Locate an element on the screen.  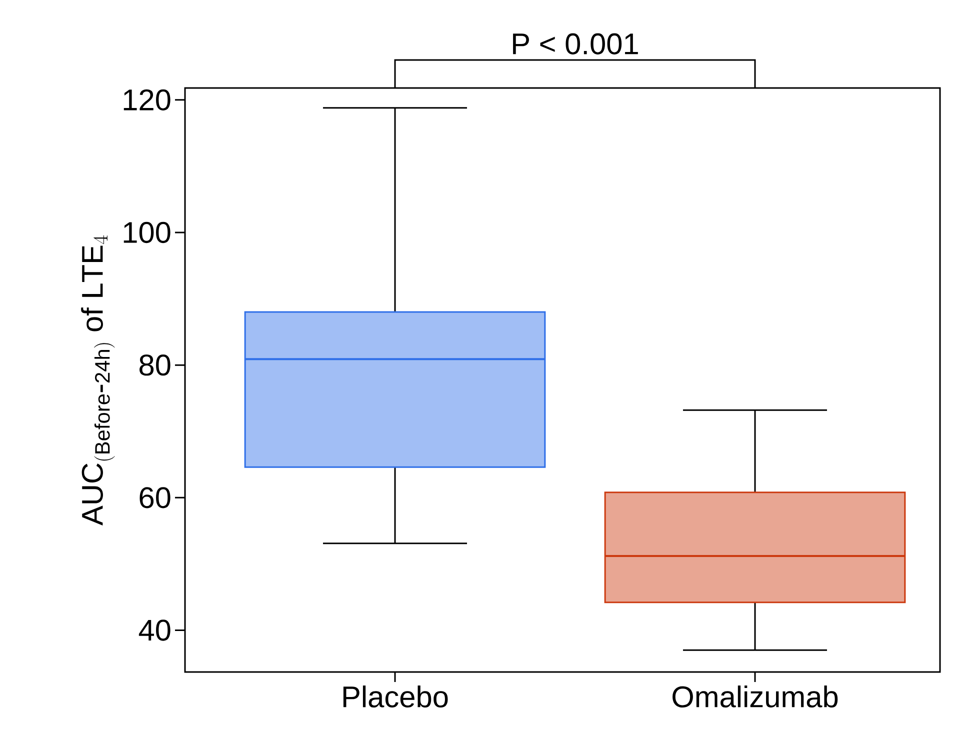
x-tick-label: Placebo is located at coordinates (395, 697).